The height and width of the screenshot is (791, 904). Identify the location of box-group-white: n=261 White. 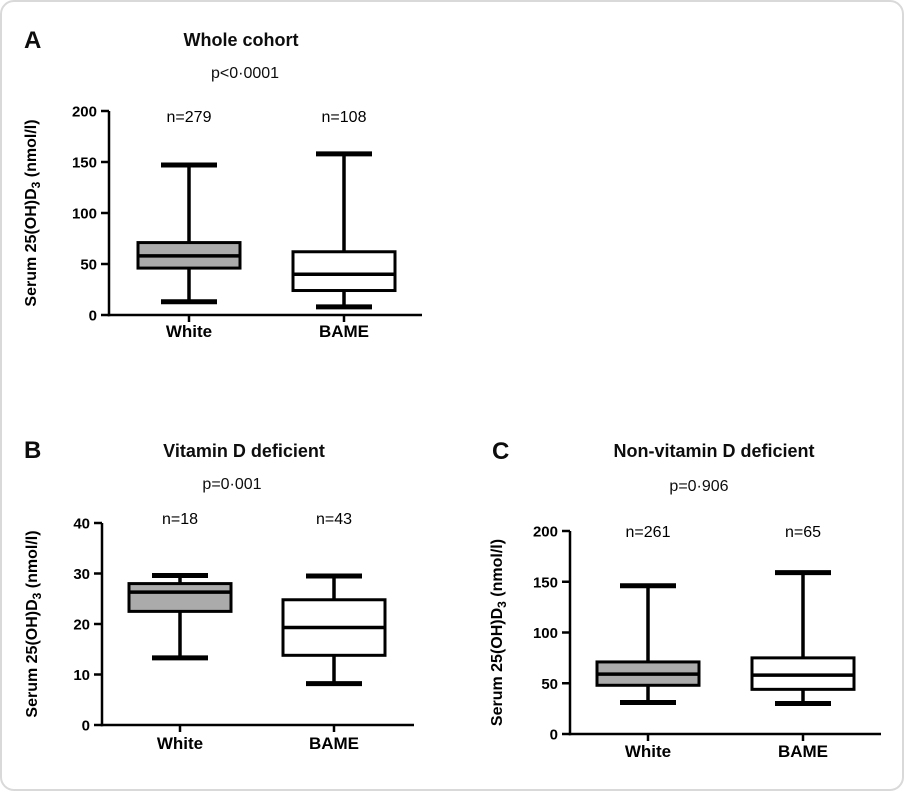
(648, 642).